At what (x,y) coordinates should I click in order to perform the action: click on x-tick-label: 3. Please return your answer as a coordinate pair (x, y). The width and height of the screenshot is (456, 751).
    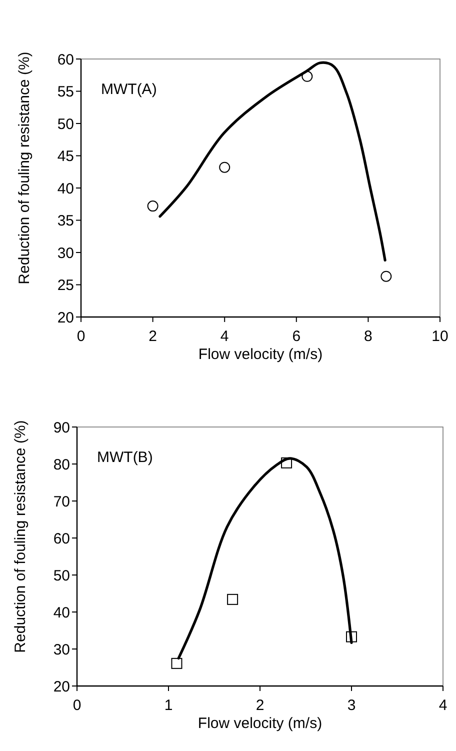
    Looking at the image, I should click on (351, 705).